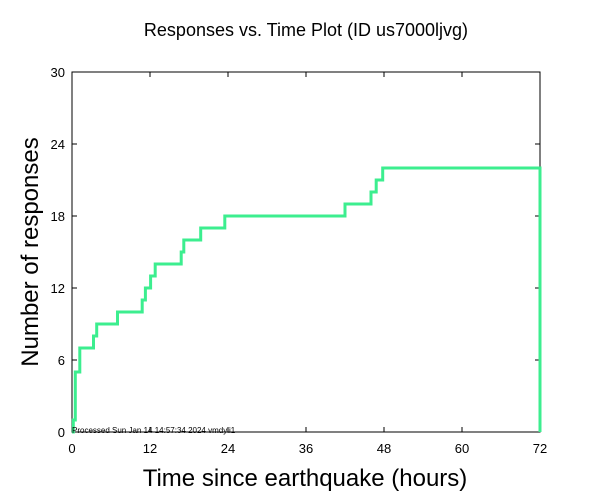 The width and height of the screenshot is (612, 504). Describe the element at coordinates (58, 72) in the screenshot. I see `y-tick-label: 30` at that location.